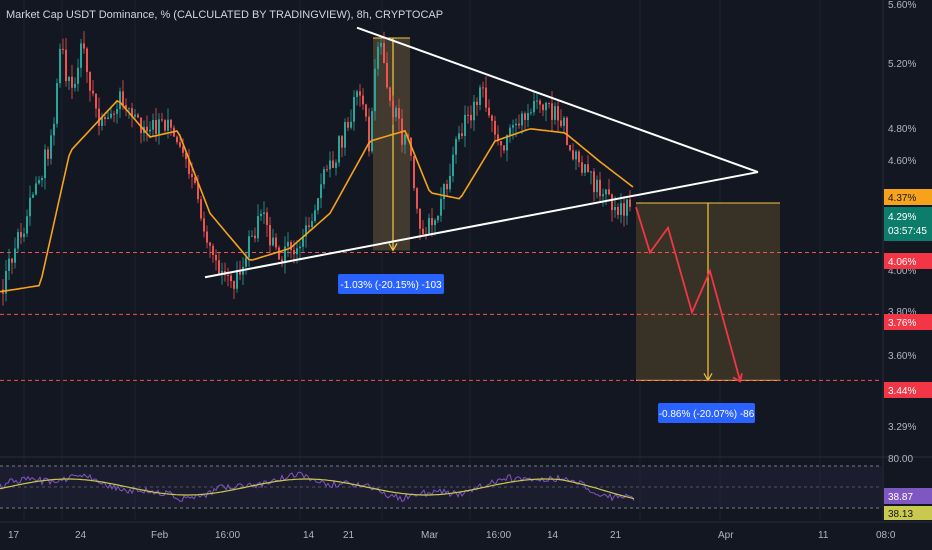  What do you see at coordinates (900, 459) in the screenshot?
I see `rsi-tick: 80.00` at bounding box center [900, 459].